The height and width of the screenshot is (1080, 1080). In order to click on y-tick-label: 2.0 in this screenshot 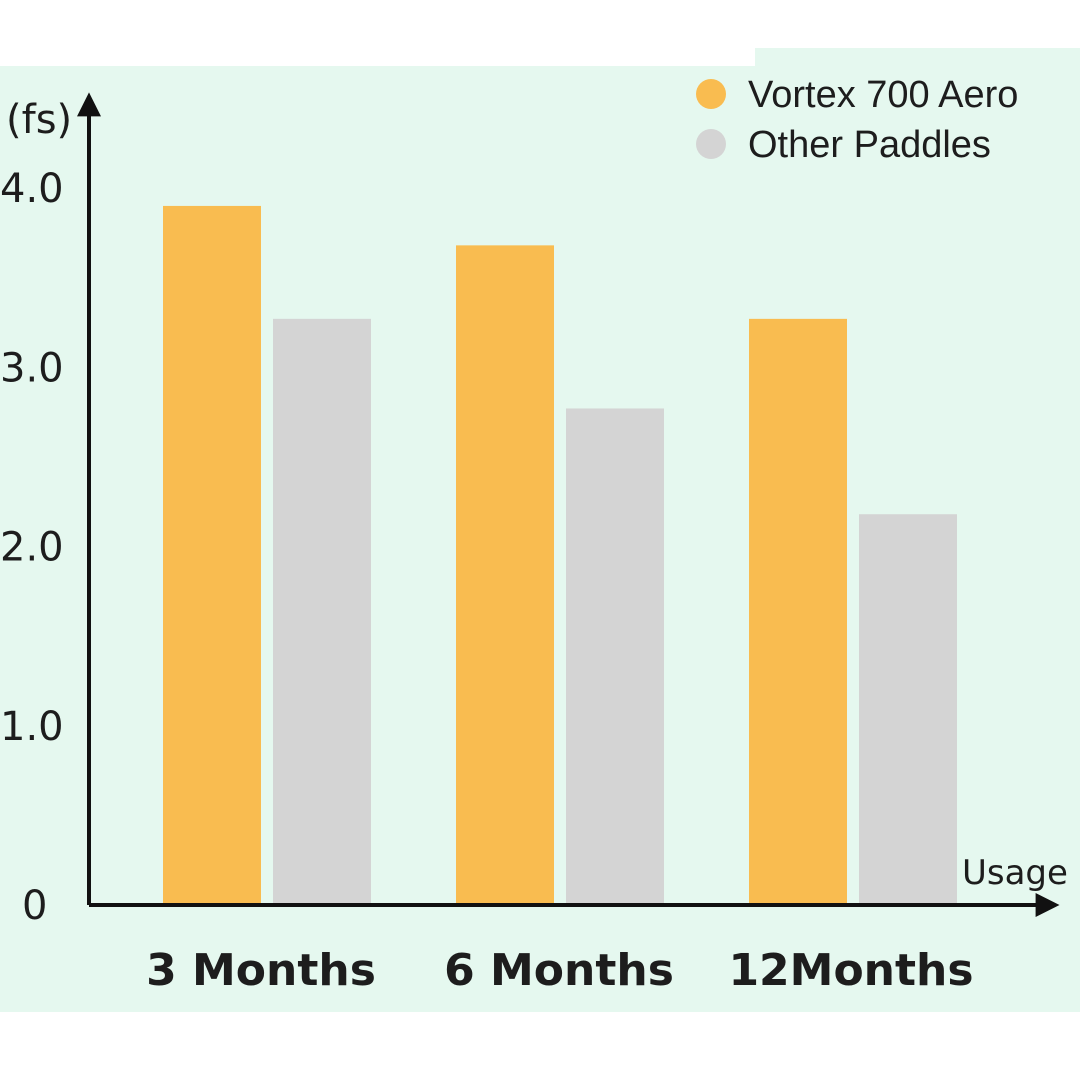, I will do `click(32, 548)`.